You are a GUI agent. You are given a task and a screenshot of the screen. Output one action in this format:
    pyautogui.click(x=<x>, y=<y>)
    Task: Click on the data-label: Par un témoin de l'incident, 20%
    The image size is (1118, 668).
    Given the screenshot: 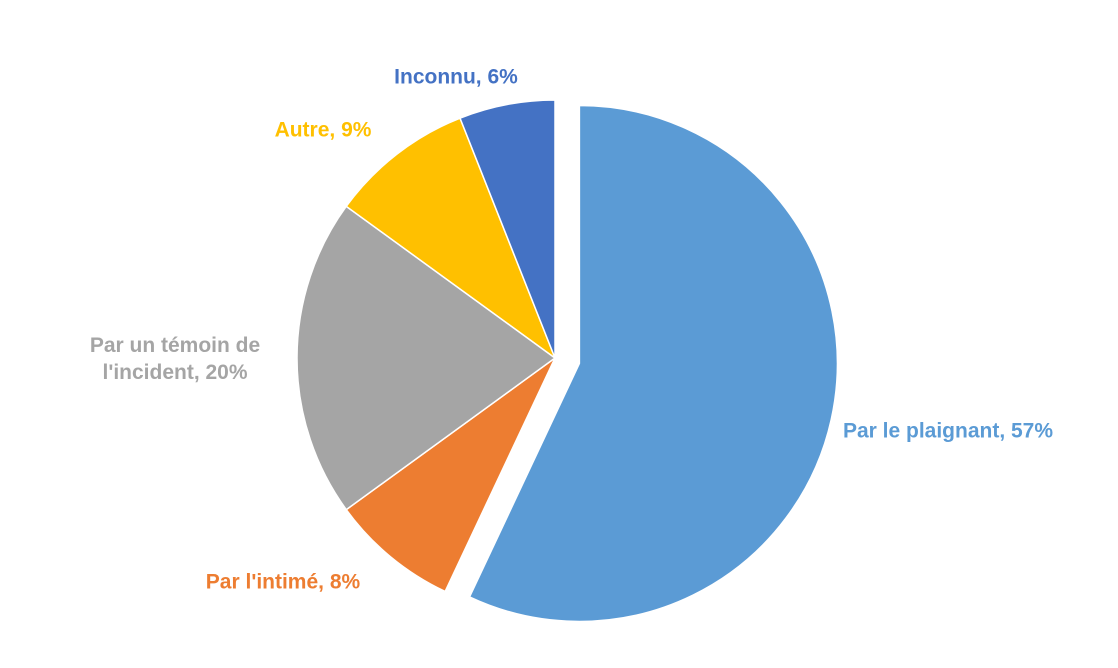 What is the action you would take?
    pyautogui.click(x=175, y=359)
    